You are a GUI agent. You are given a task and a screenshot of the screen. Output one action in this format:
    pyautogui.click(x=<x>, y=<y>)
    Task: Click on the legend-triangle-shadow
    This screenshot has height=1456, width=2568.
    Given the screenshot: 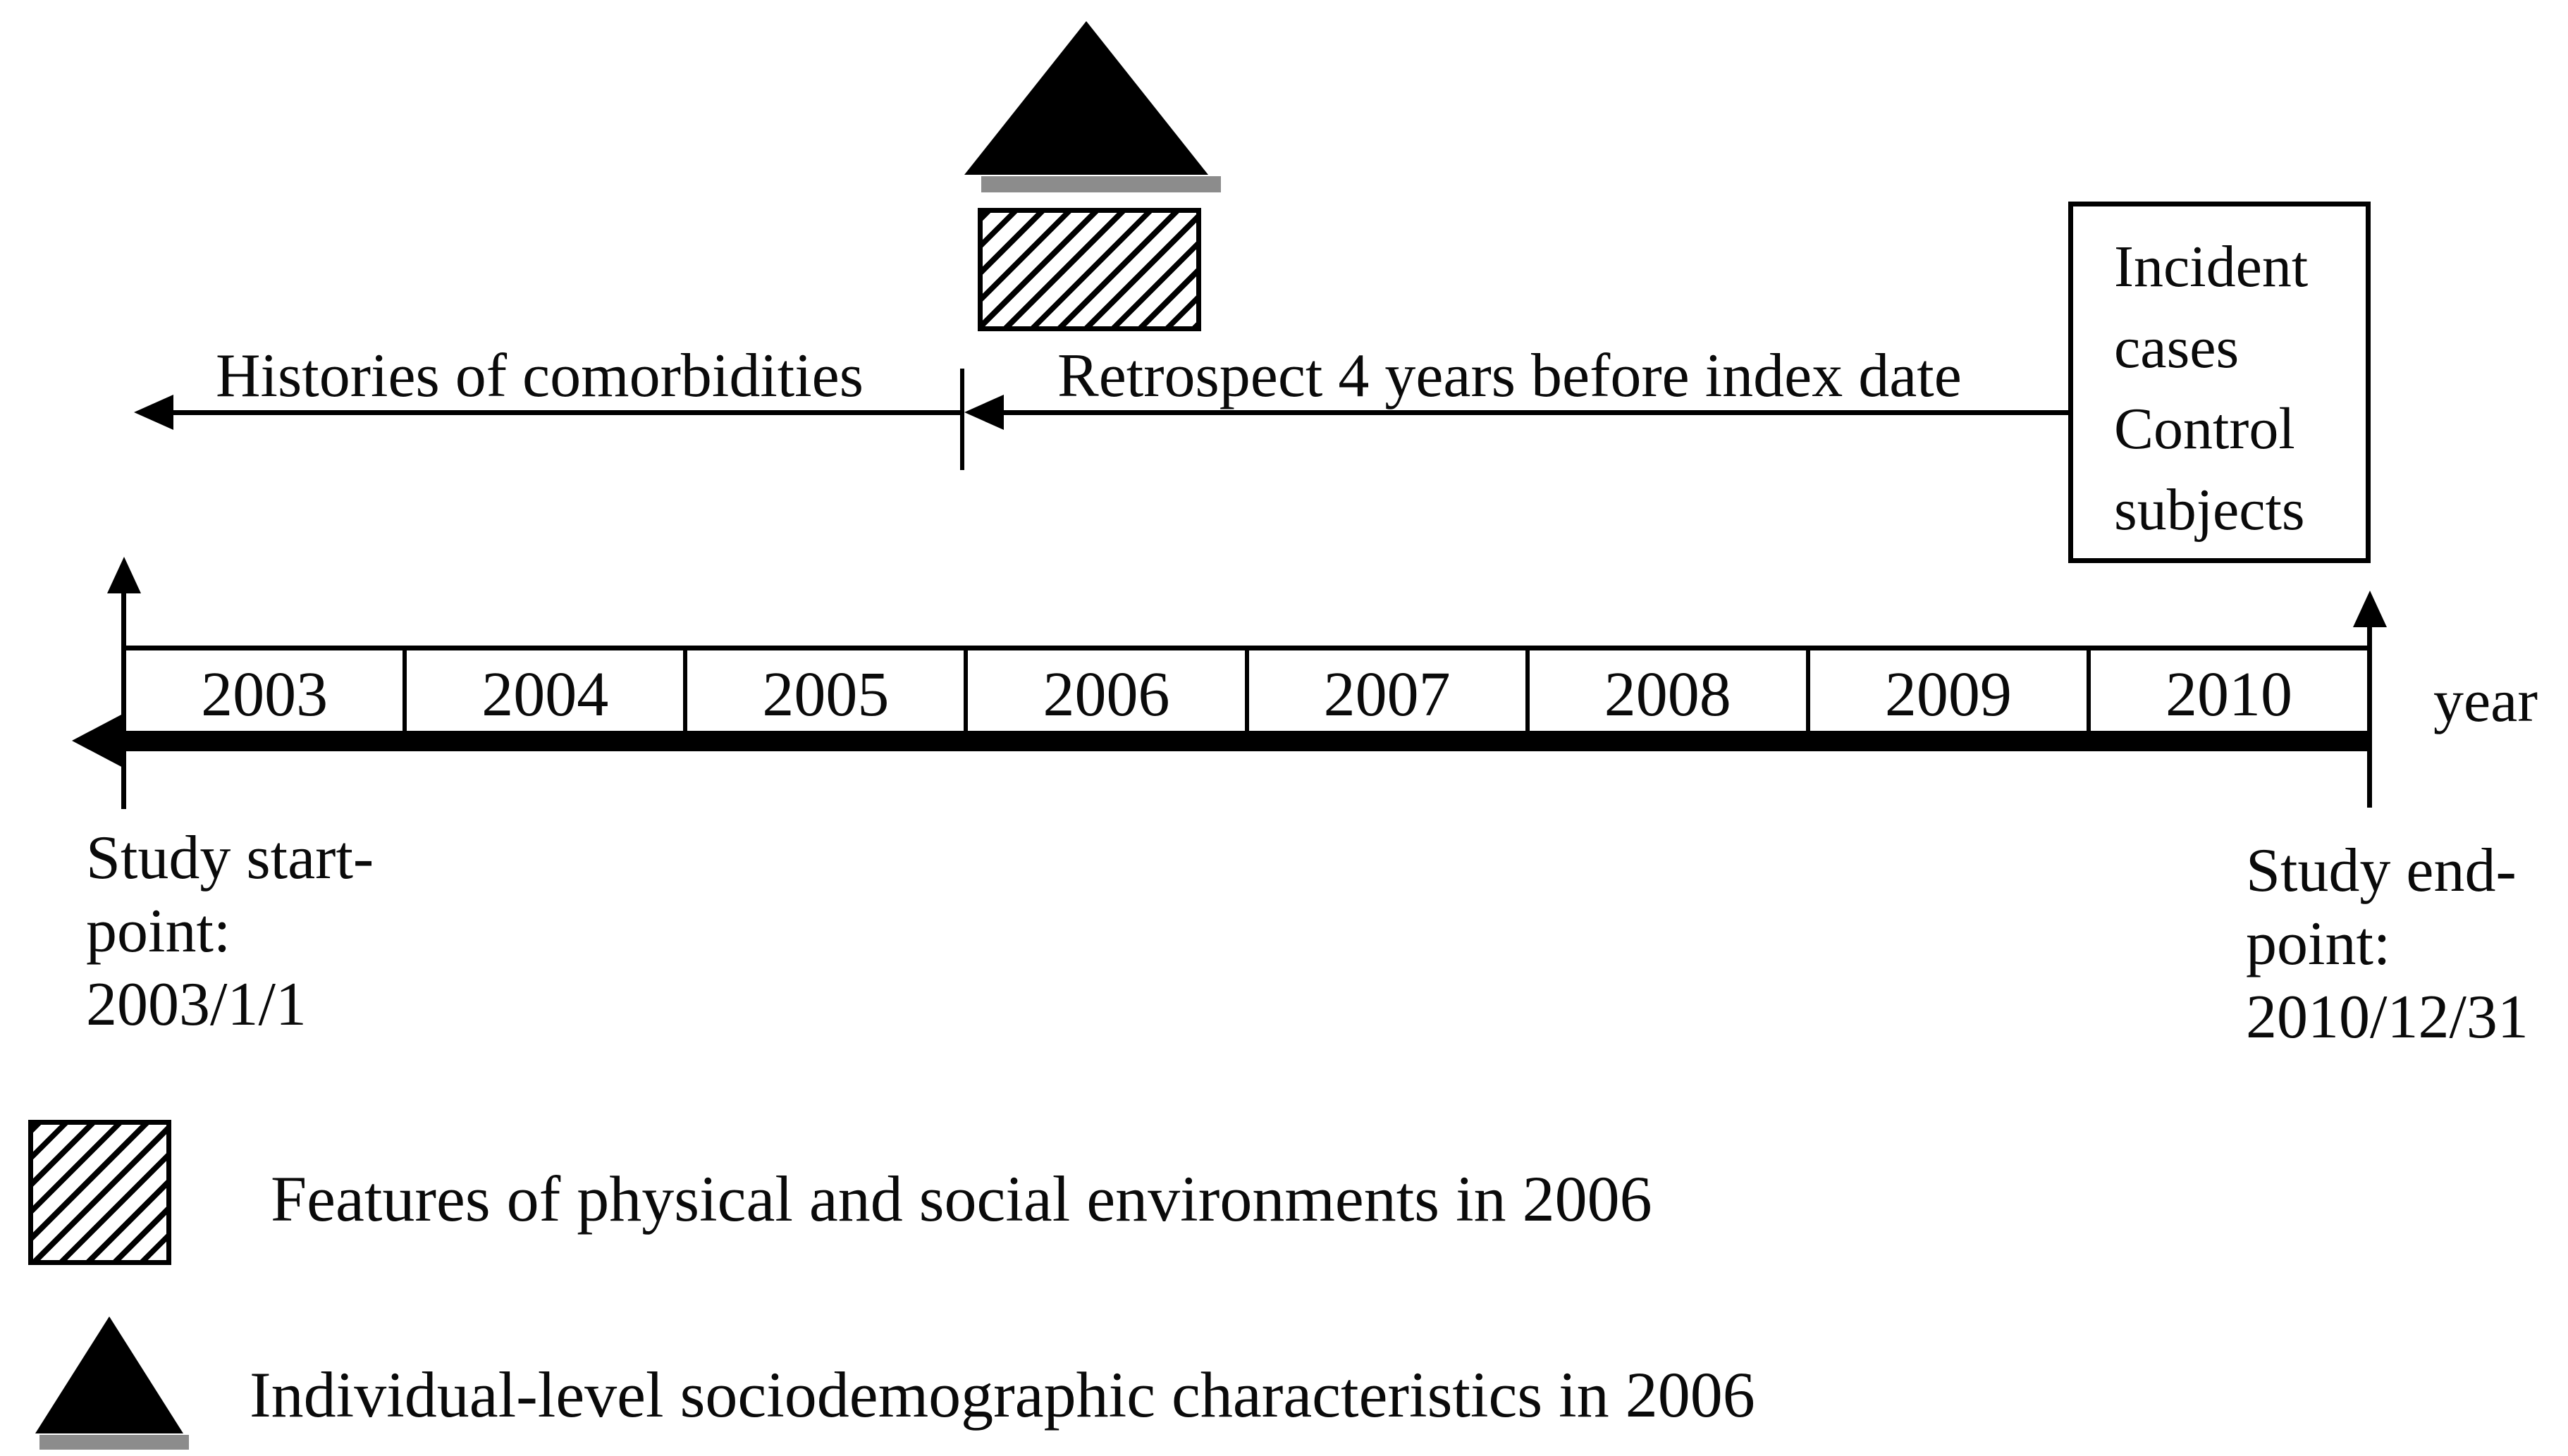 What is the action you would take?
    pyautogui.click(x=114, y=1442)
    